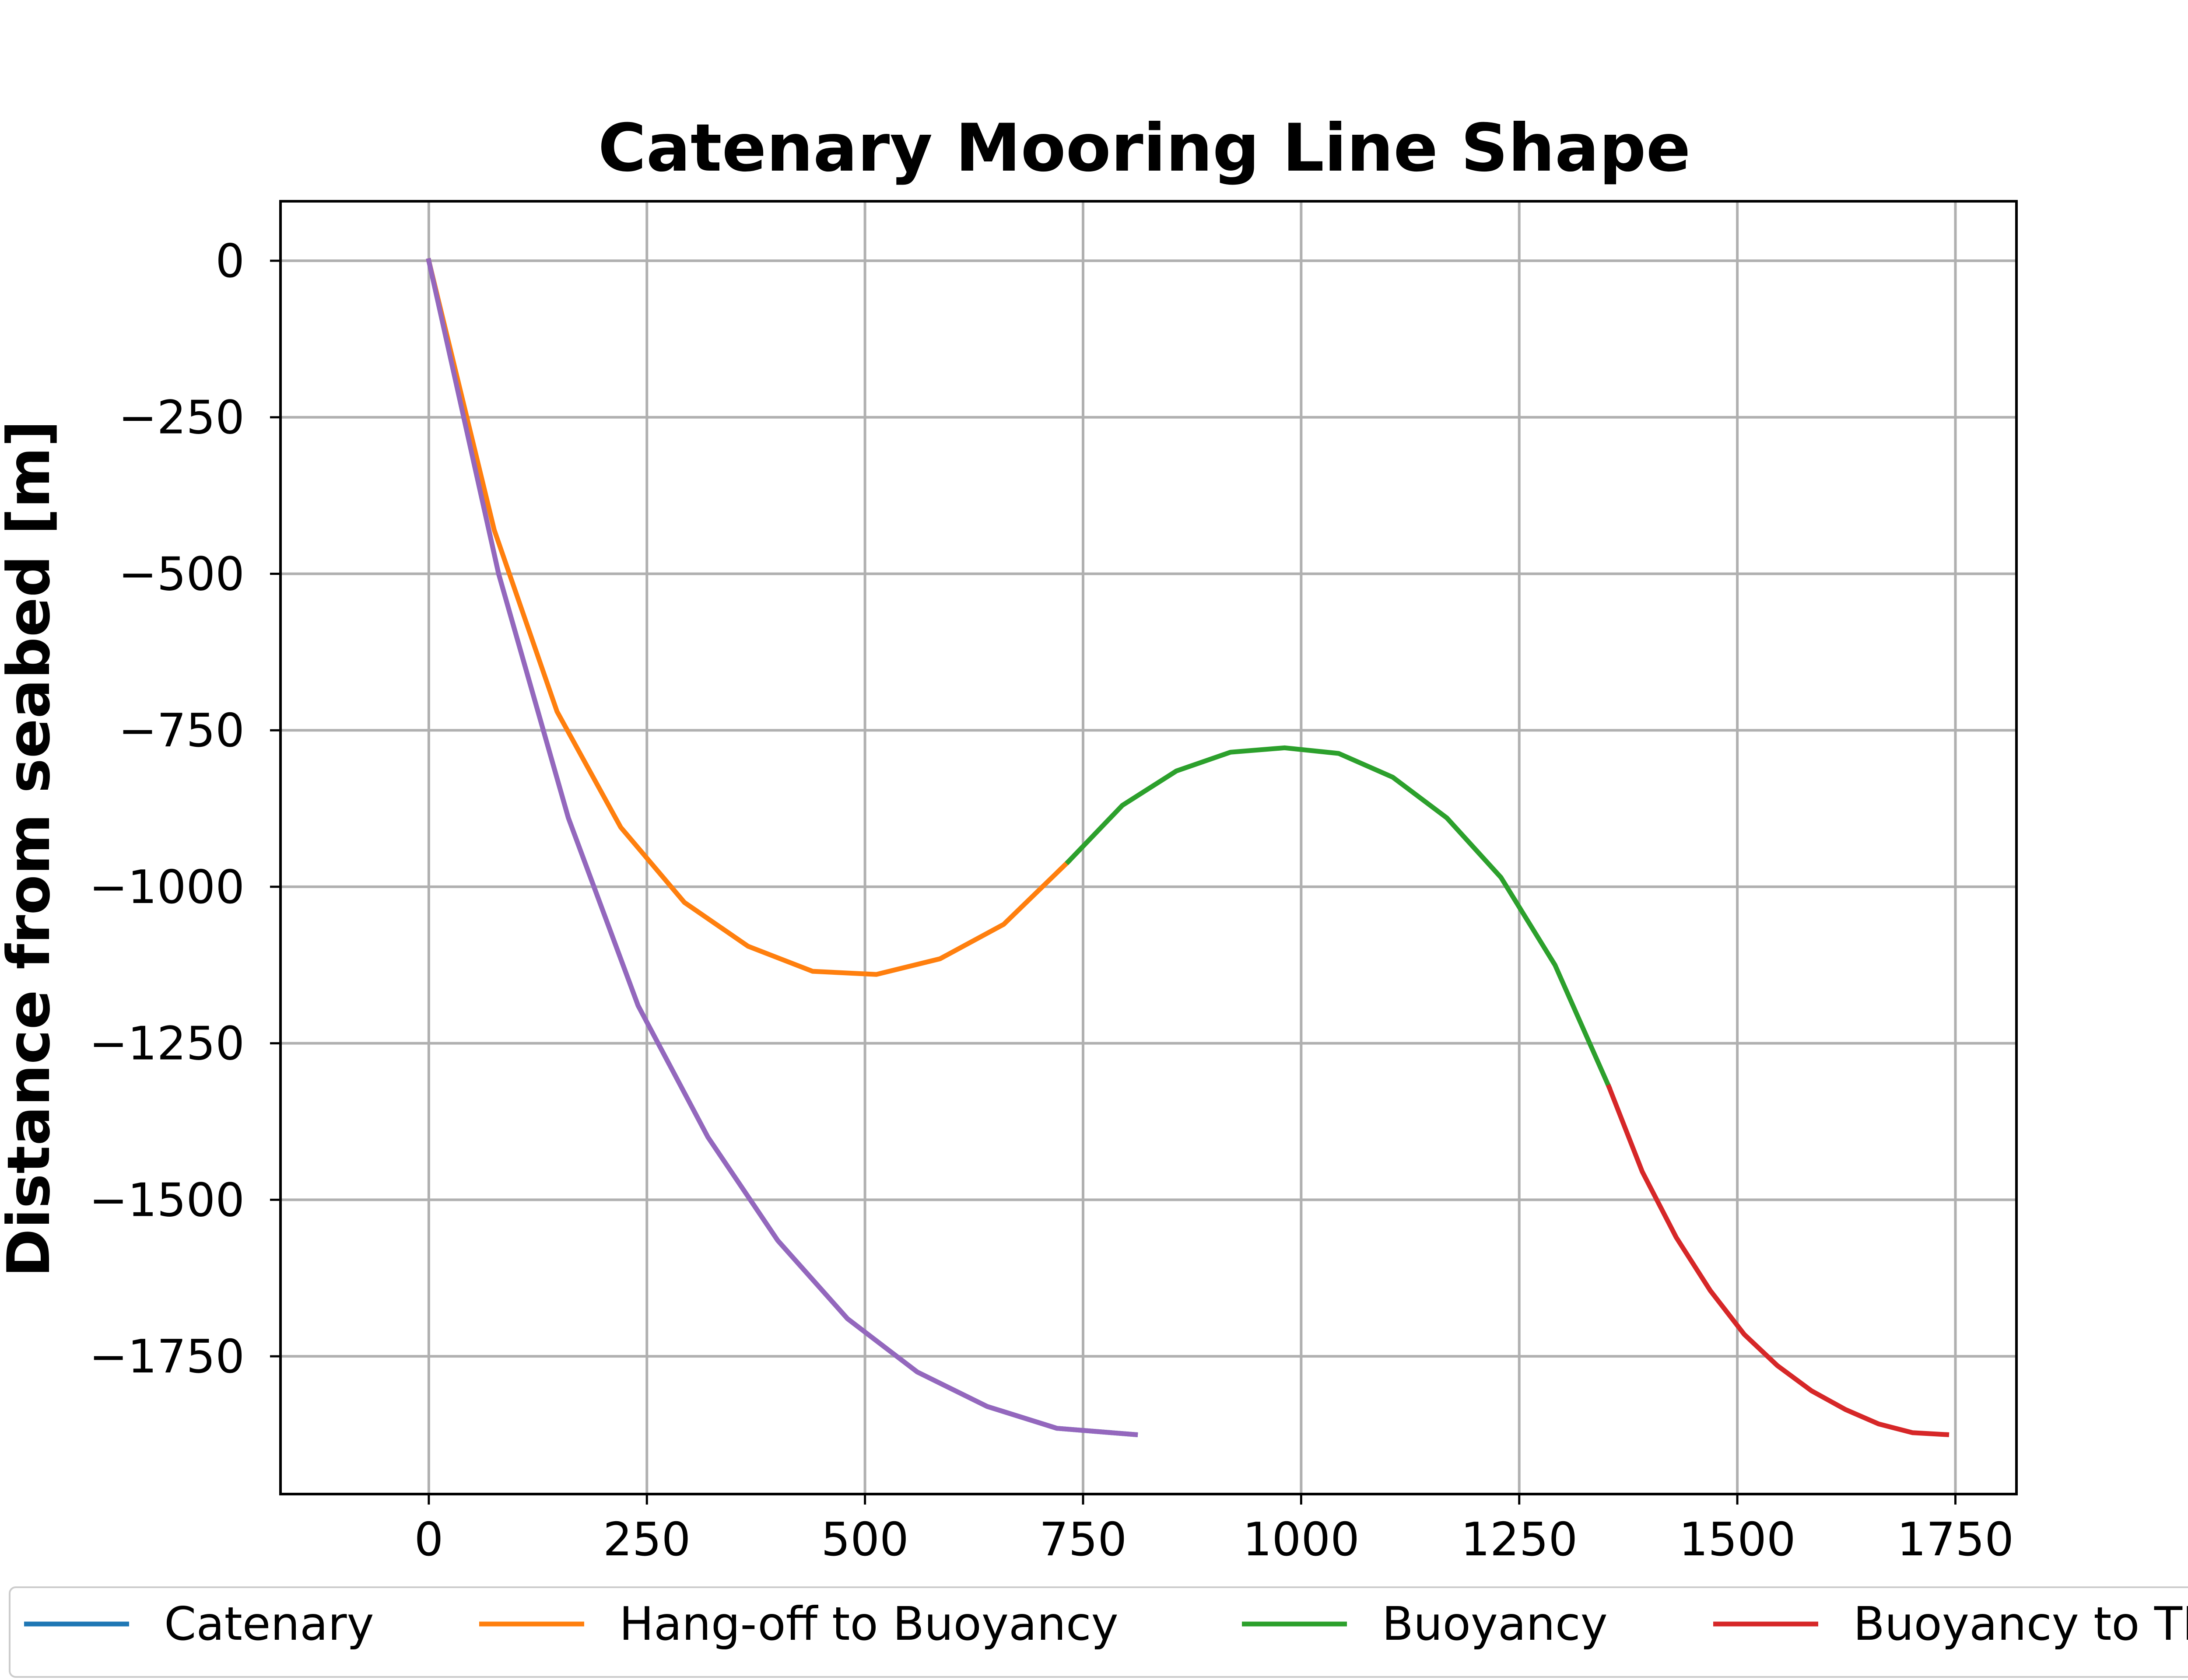  I want to click on x-tick-label: 0, so click(428, 1539).